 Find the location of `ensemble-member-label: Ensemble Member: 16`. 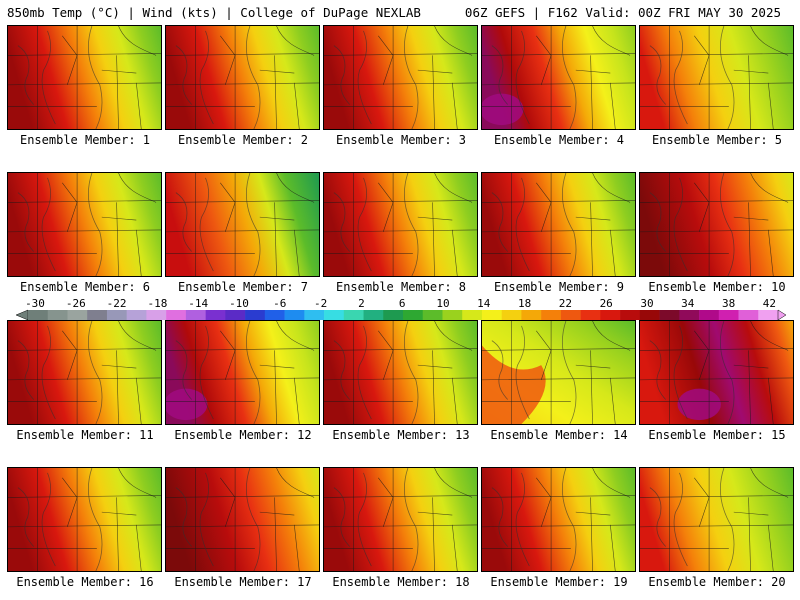

ensemble-member-label: Ensemble Member: 16 is located at coordinates (85, 582).